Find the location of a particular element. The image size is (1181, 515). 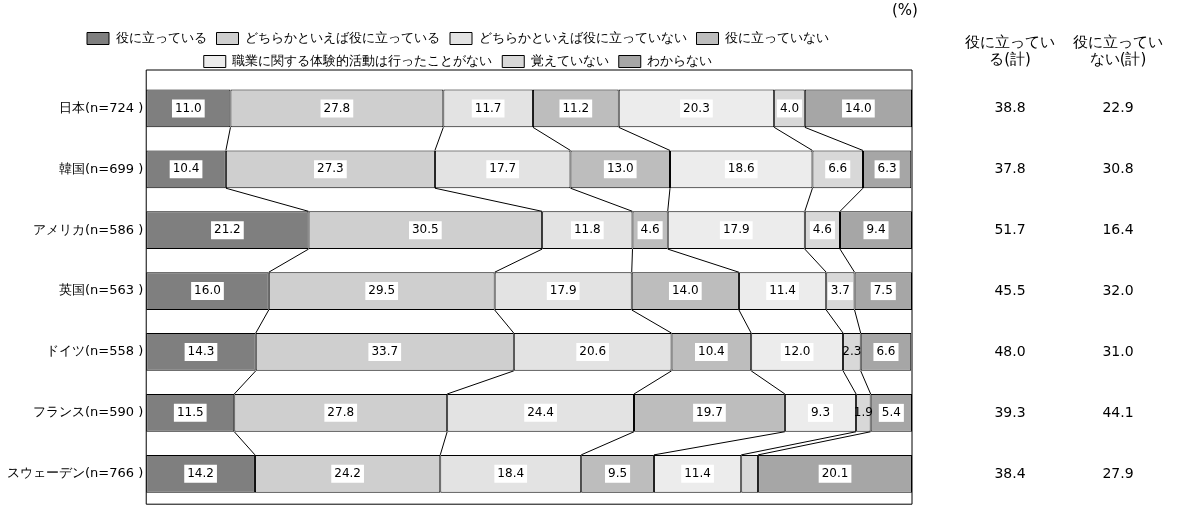

data-label: 30.5 is located at coordinates (425, 229).